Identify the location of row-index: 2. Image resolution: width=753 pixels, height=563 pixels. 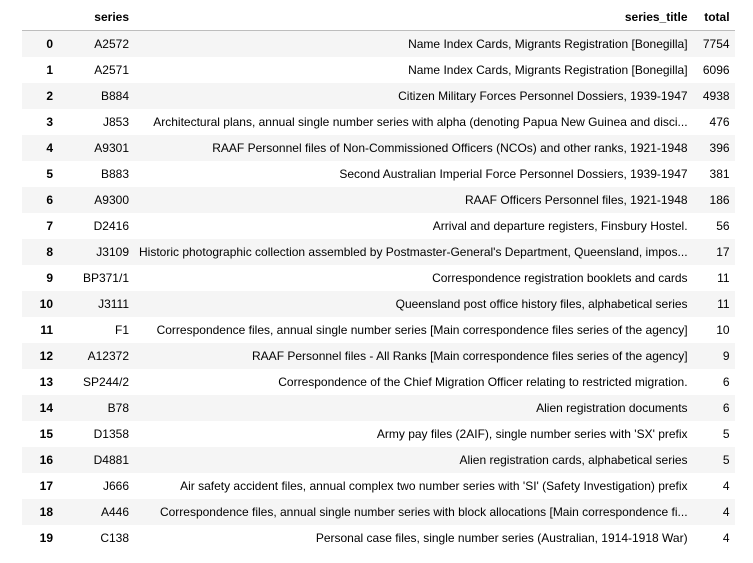
(49, 96).